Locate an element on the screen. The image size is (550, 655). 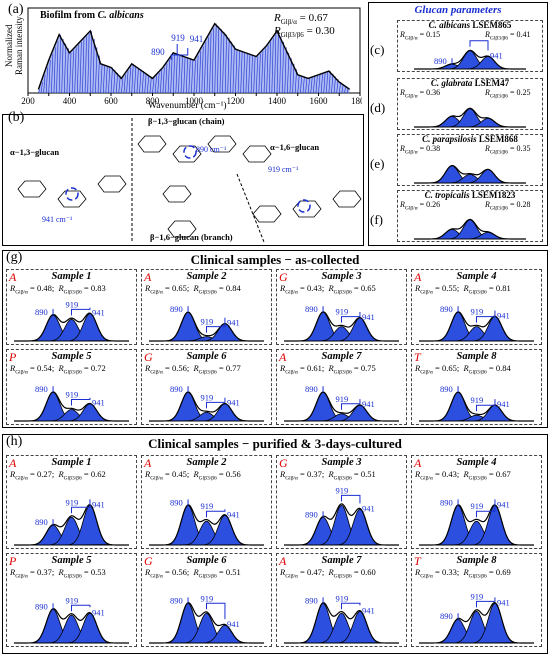
peak-bracket is located at coordinates (179, 54).